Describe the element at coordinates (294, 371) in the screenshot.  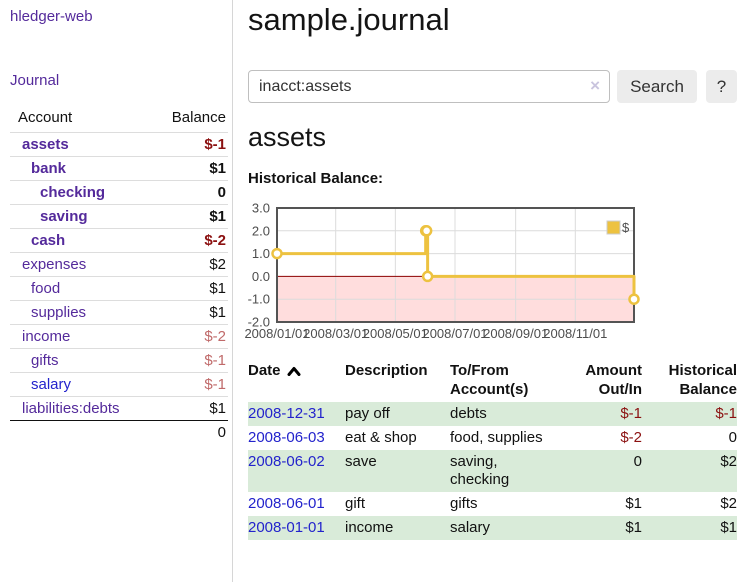
I see `sort-ascending-icon` at that location.